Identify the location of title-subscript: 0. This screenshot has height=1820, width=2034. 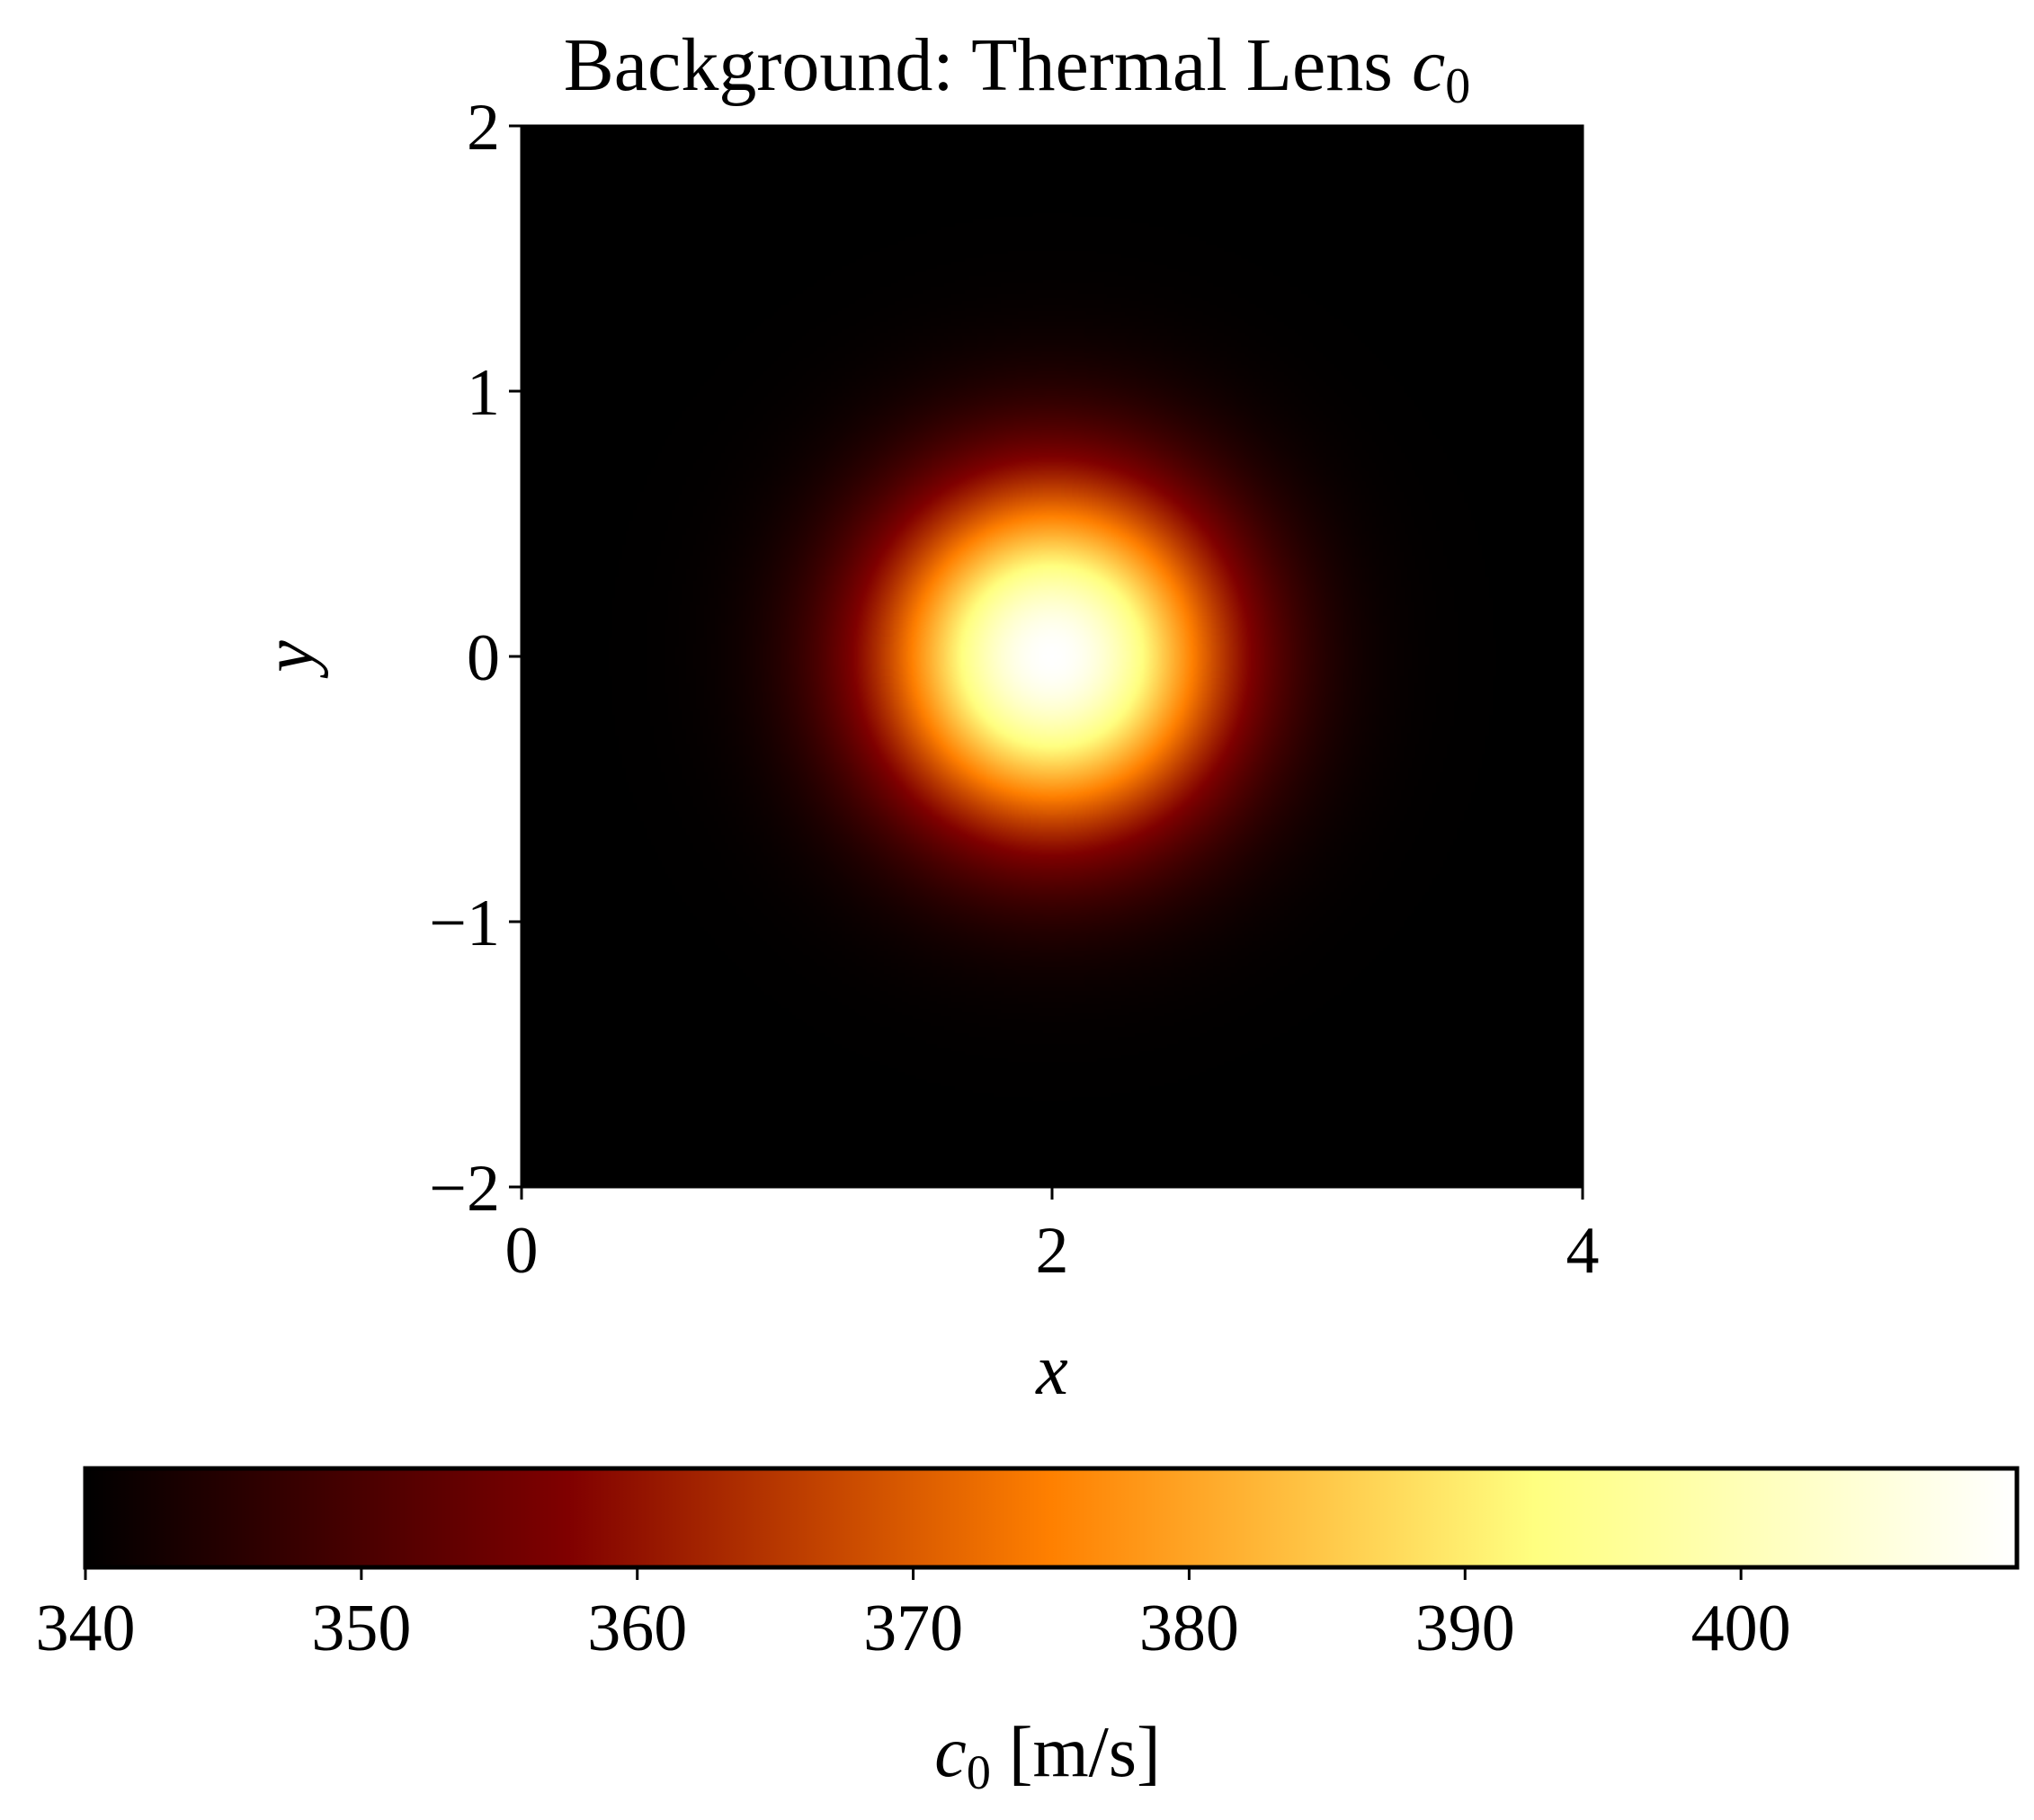
(1457, 86).